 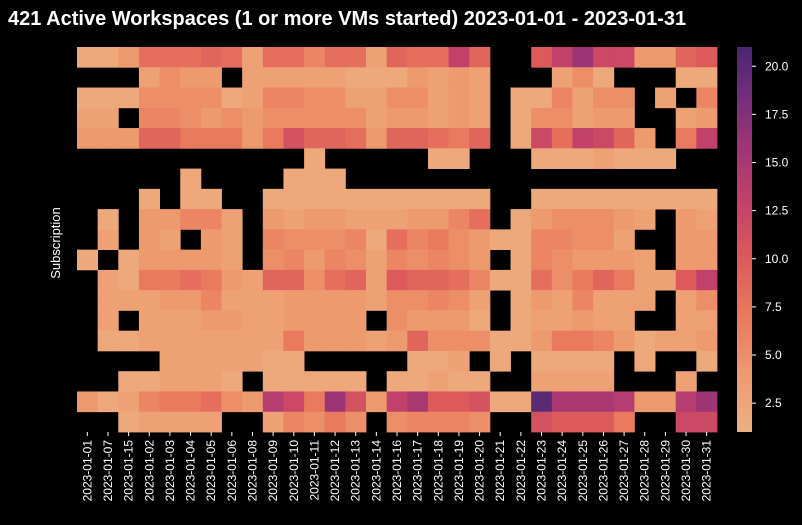 What do you see at coordinates (500, 471) in the screenshot?
I see `x-tick-label: 2023-01-21` at bounding box center [500, 471].